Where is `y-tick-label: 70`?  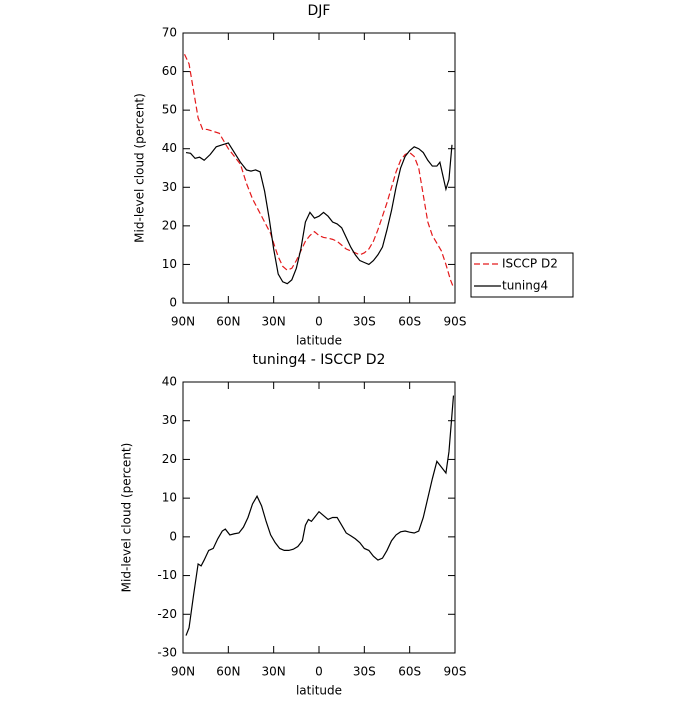 y-tick-label: 70 is located at coordinates (169, 33).